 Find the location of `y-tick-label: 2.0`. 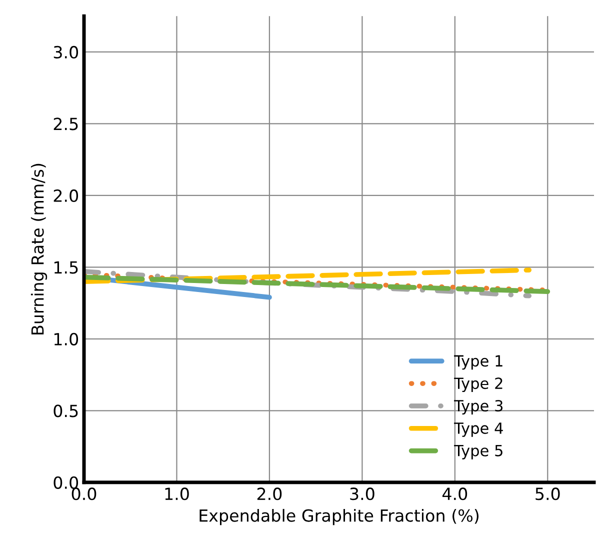

y-tick-label: 2.0 is located at coordinates (66, 195).